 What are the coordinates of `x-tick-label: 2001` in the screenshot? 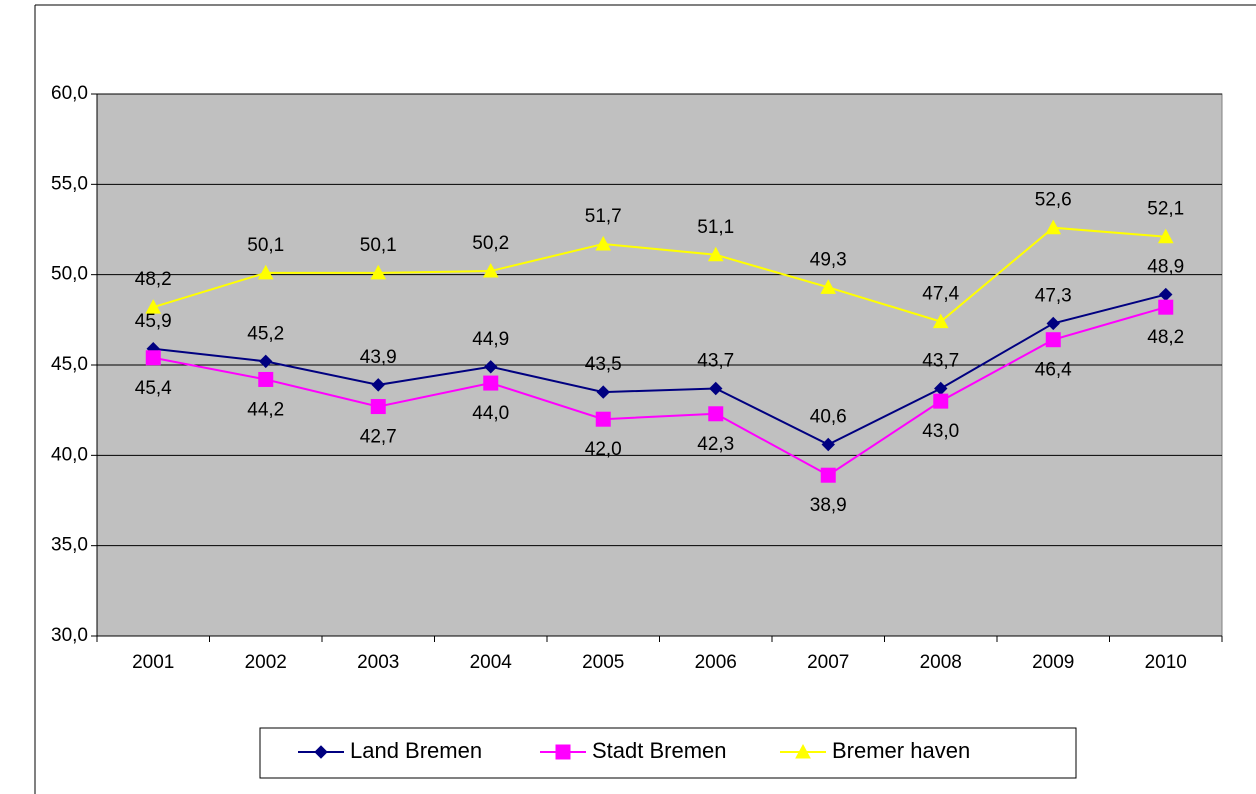 It's located at (153, 662).